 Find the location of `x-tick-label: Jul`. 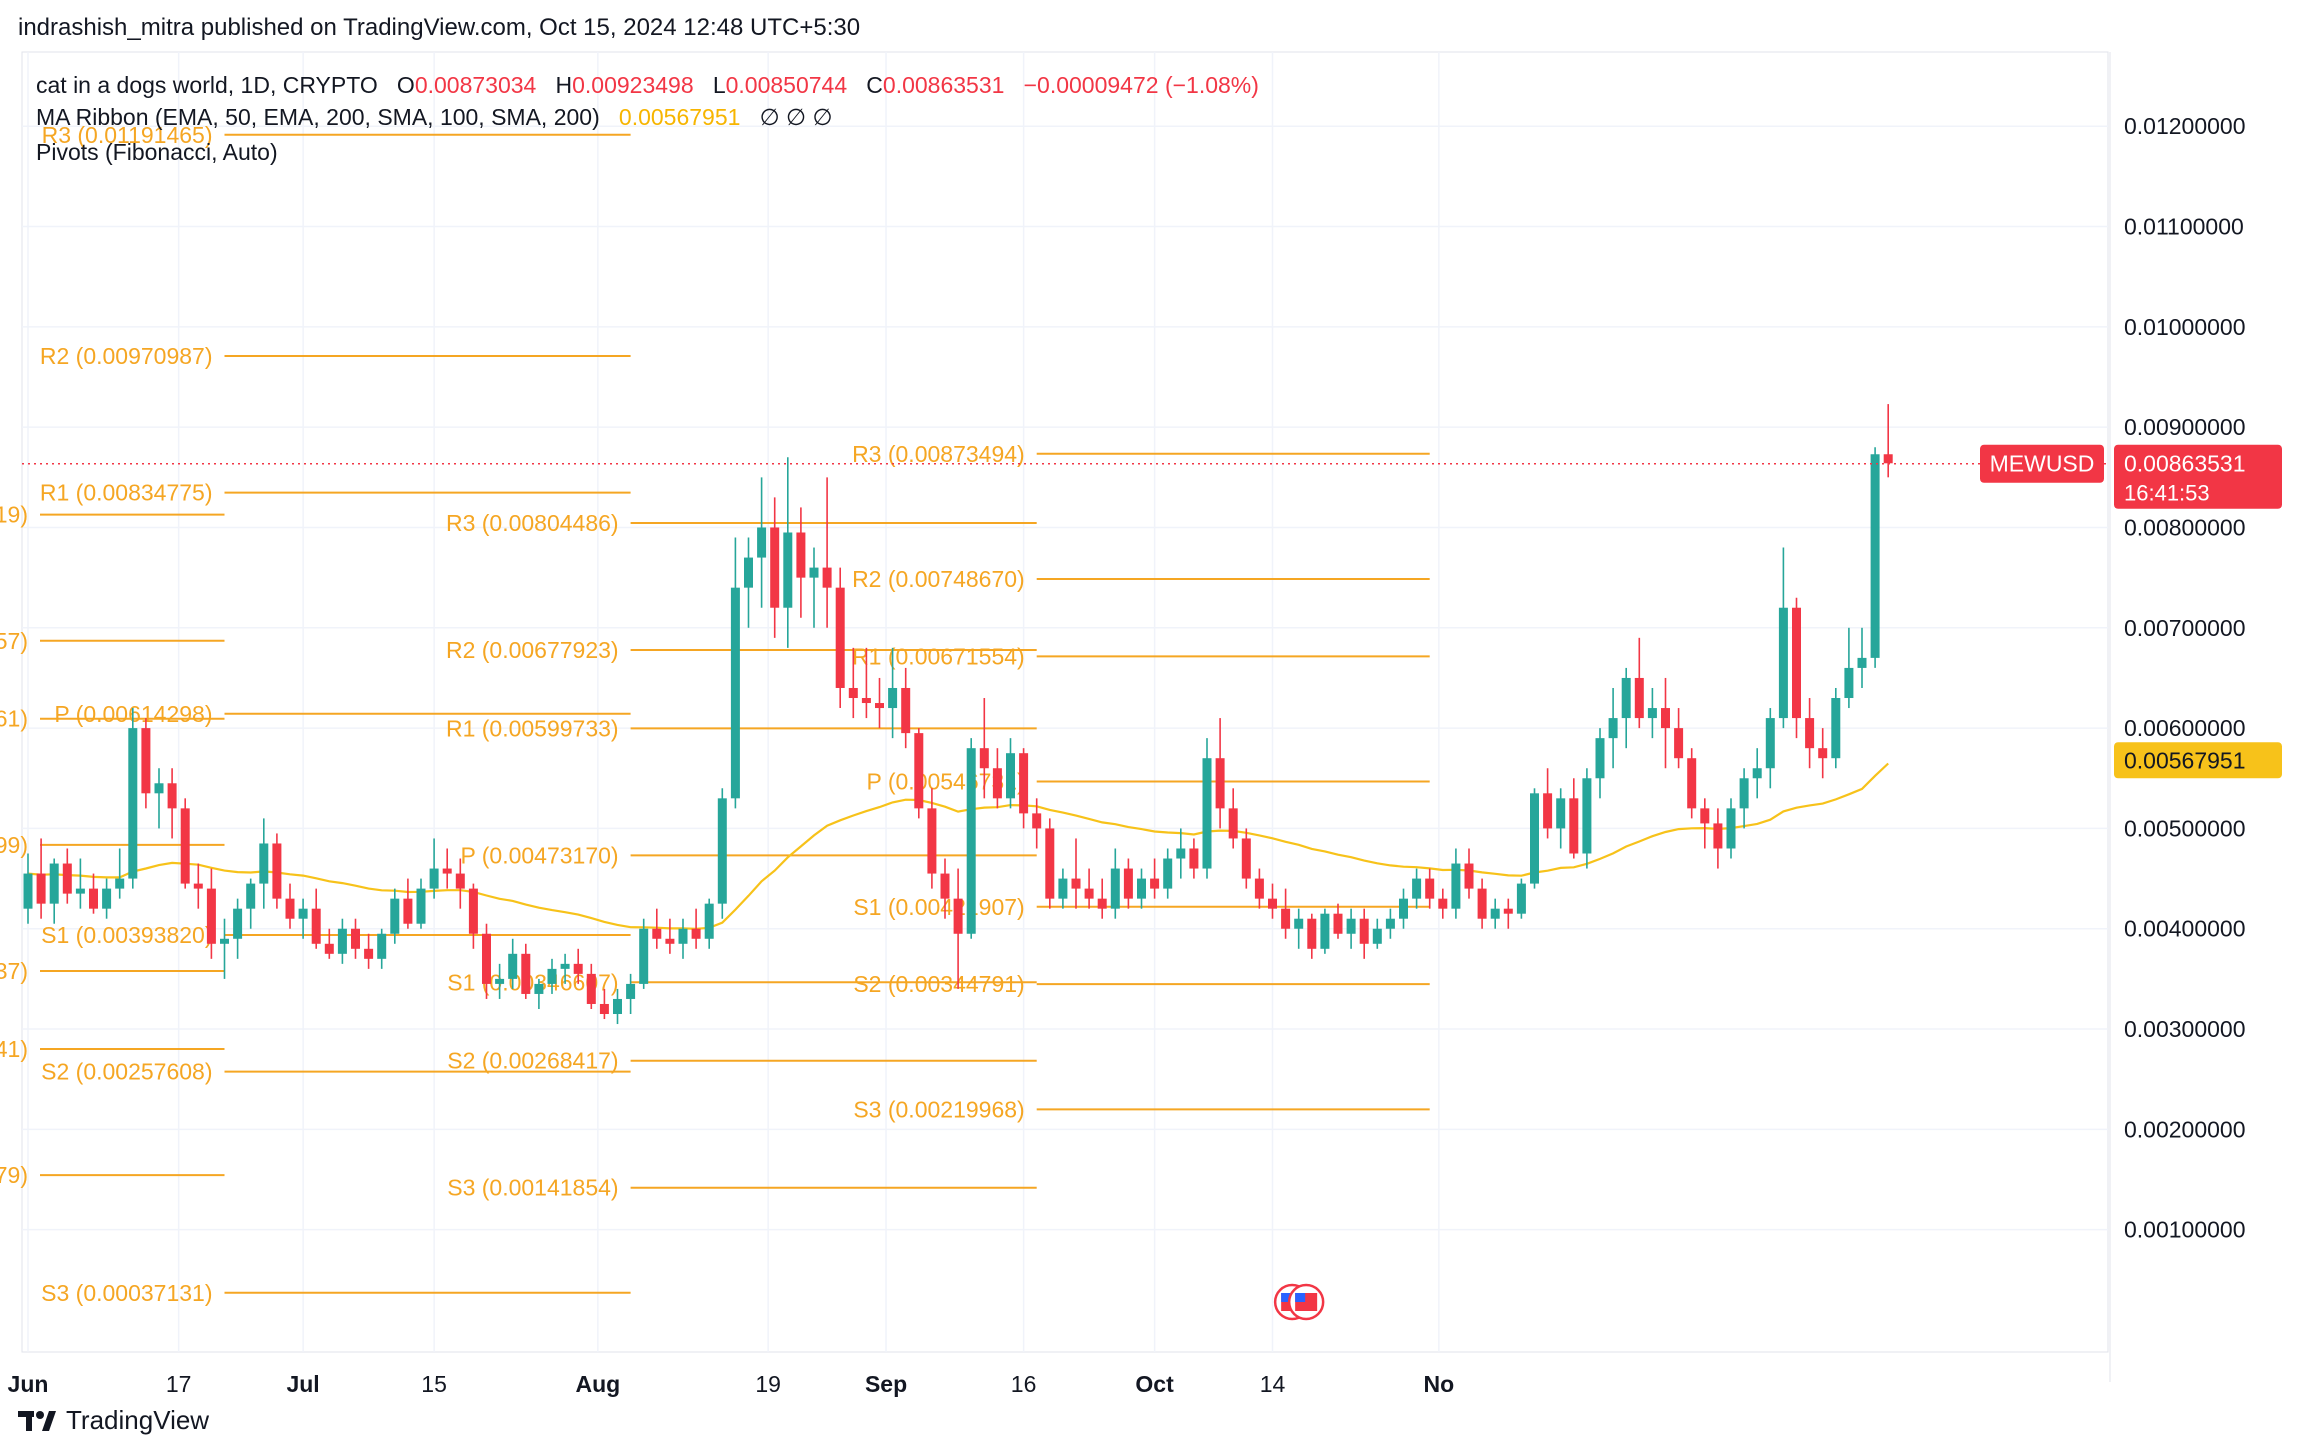

x-tick-label: Jul is located at coordinates (302, 1384).